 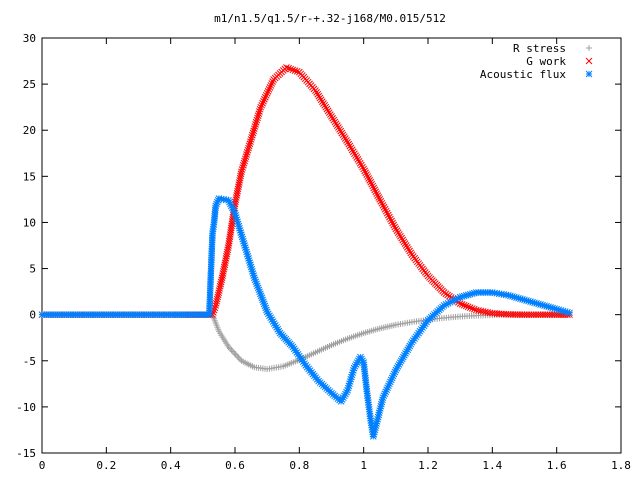 I want to click on legend-label: G work, so click(x=546, y=61).